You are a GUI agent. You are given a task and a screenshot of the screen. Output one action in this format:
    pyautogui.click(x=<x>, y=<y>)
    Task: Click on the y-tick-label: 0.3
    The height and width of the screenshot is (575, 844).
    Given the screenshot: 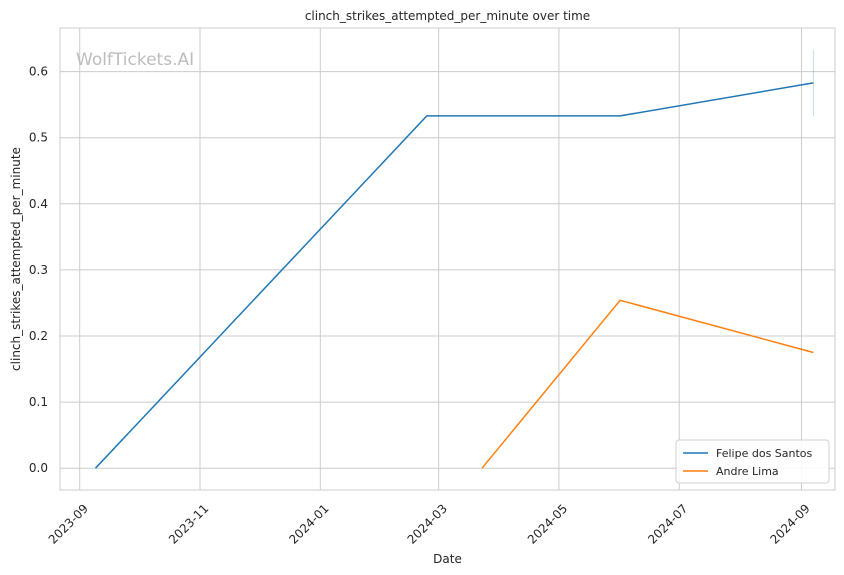 What is the action you would take?
    pyautogui.click(x=38, y=270)
    